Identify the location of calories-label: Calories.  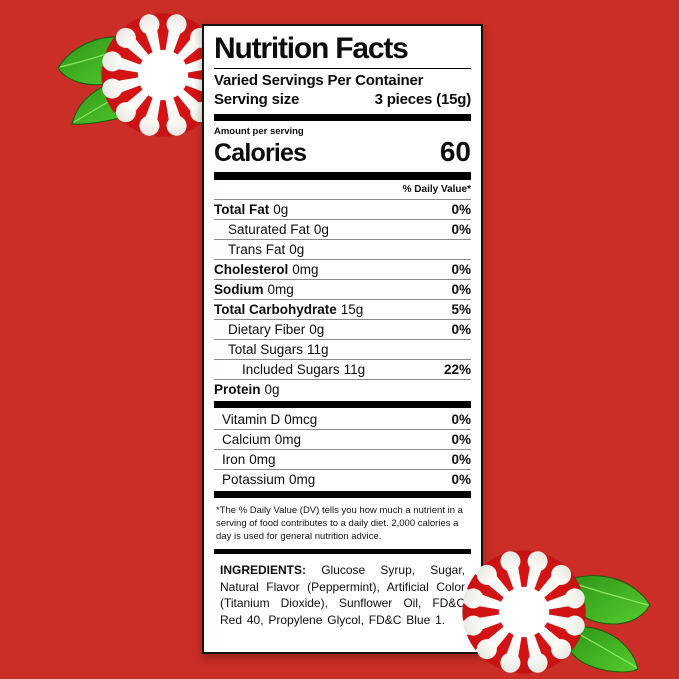
(260, 153).